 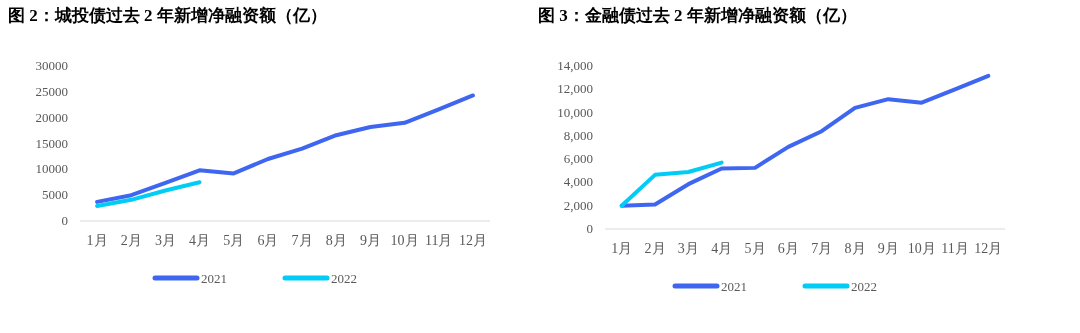 I want to click on y-tick-label: 14,000, so click(x=575, y=65).